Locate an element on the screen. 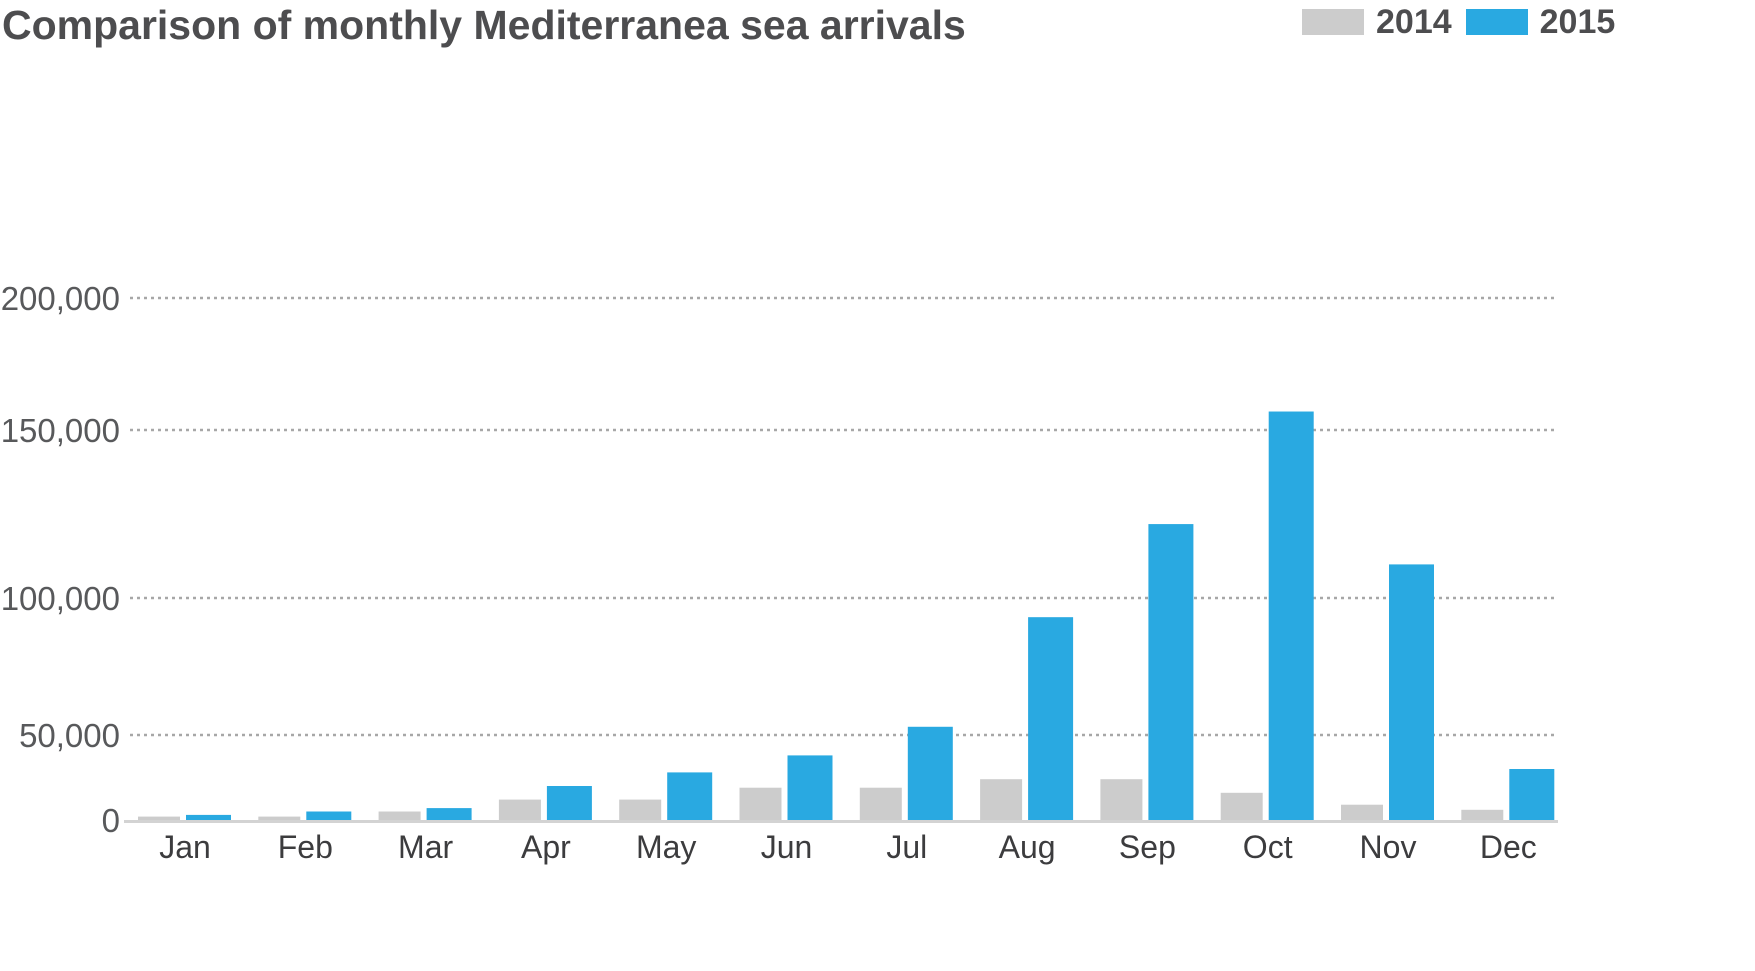 The image size is (1755, 971). bar-2015-jan is located at coordinates (208, 817).